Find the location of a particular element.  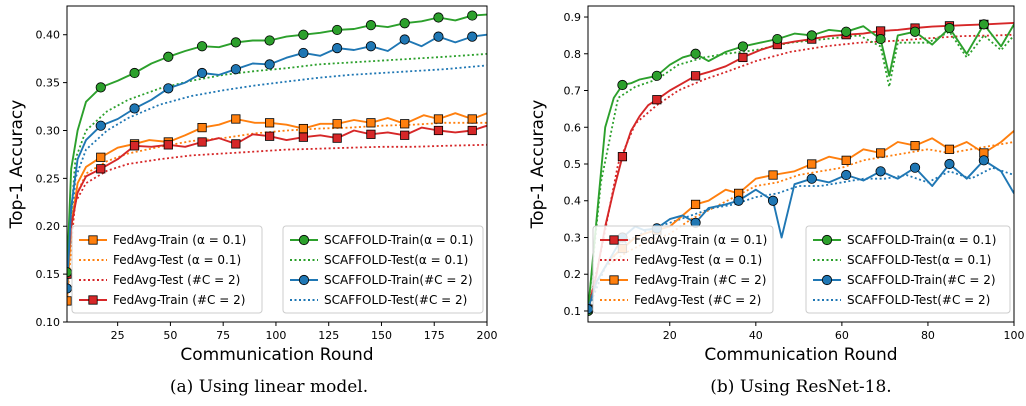

y-tick-label: 0.2 is located at coordinates (573, 274).